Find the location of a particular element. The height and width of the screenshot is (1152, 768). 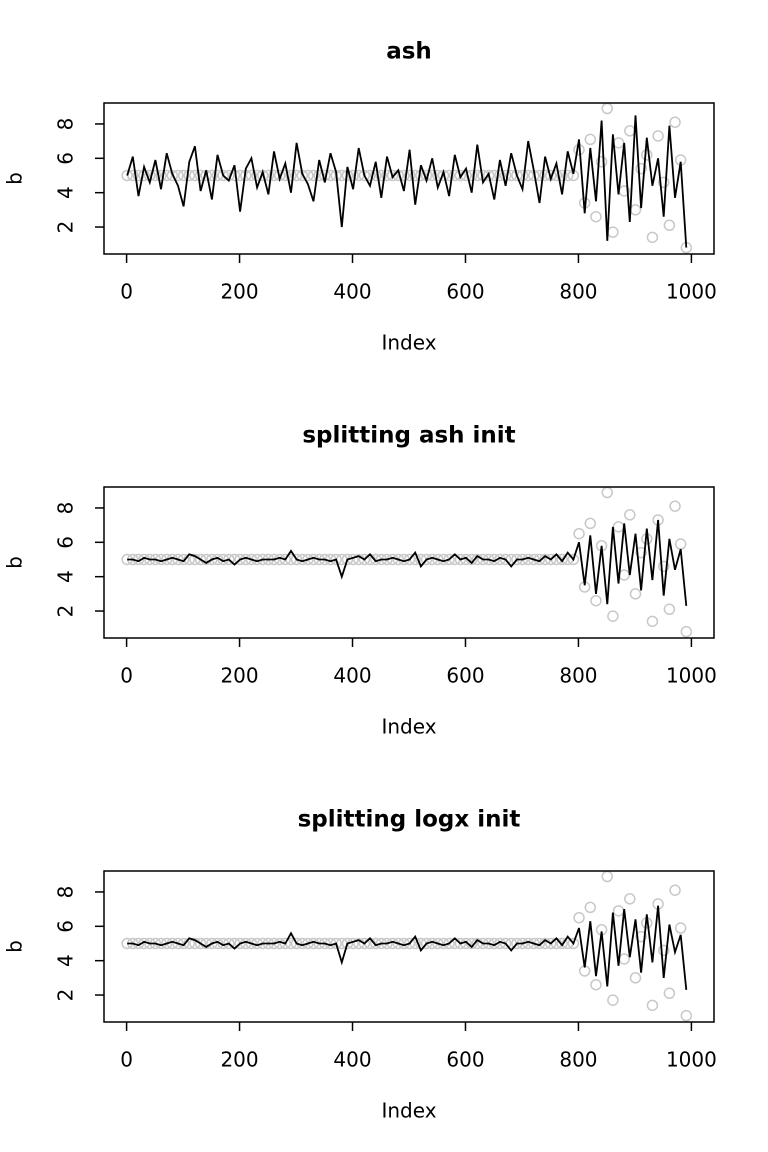

data-line is located at coordinates (407, 181).